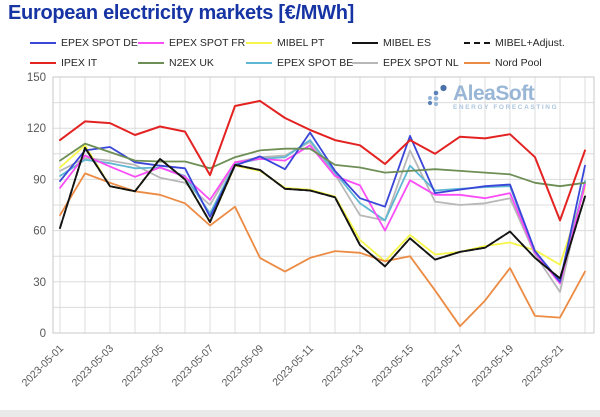 The width and height of the screenshot is (600, 417). What do you see at coordinates (518, 62) in the screenshot?
I see `legend-label-nord-pool: Nord Pool` at bounding box center [518, 62].